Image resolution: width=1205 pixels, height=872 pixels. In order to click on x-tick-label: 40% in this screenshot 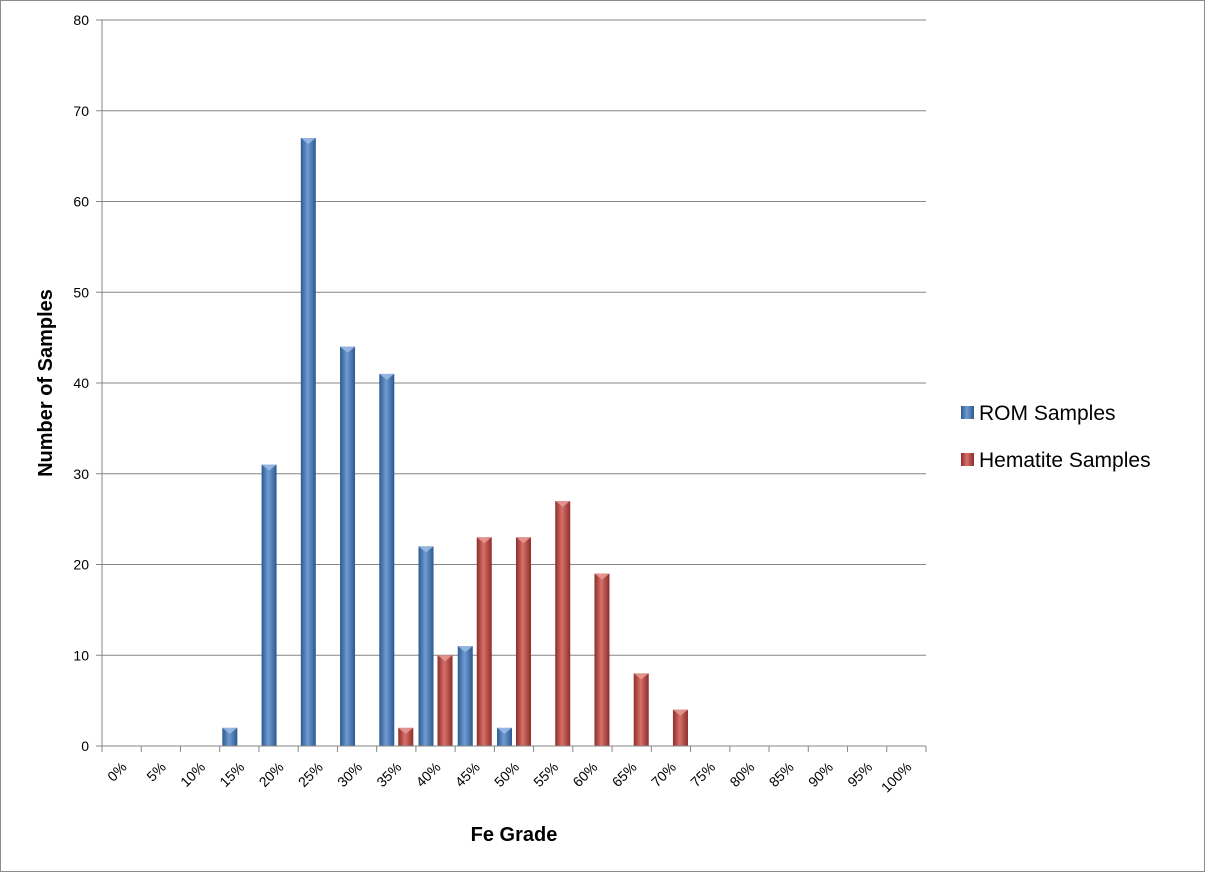, I will do `click(428, 774)`.